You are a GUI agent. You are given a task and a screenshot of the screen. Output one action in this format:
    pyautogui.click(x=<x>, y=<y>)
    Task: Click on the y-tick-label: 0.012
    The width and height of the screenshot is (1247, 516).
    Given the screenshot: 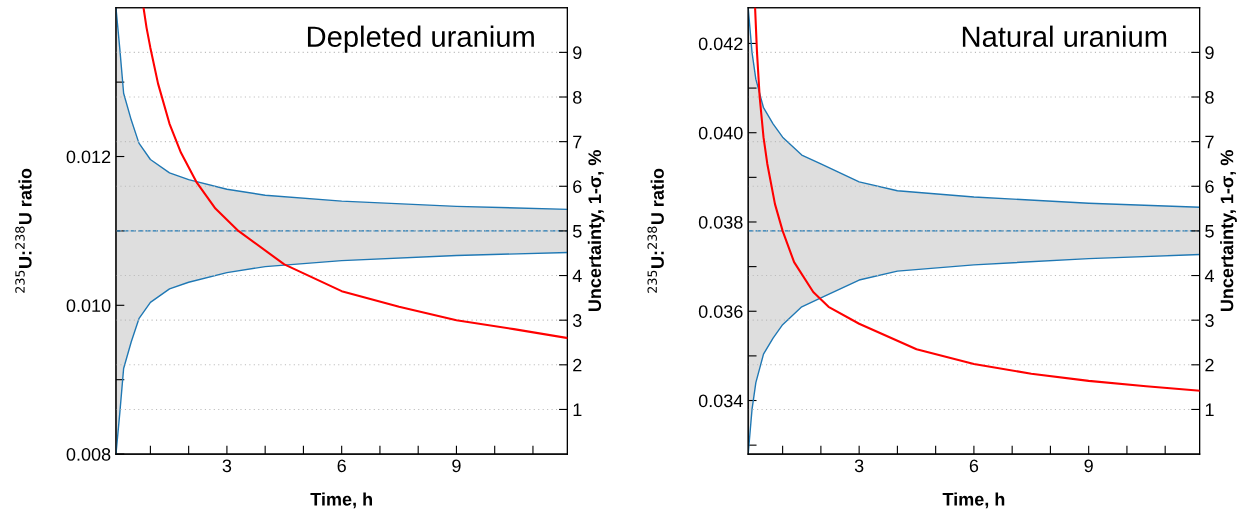 What is the action you would take?
    pyautogui.click(x=88, y=157)
    